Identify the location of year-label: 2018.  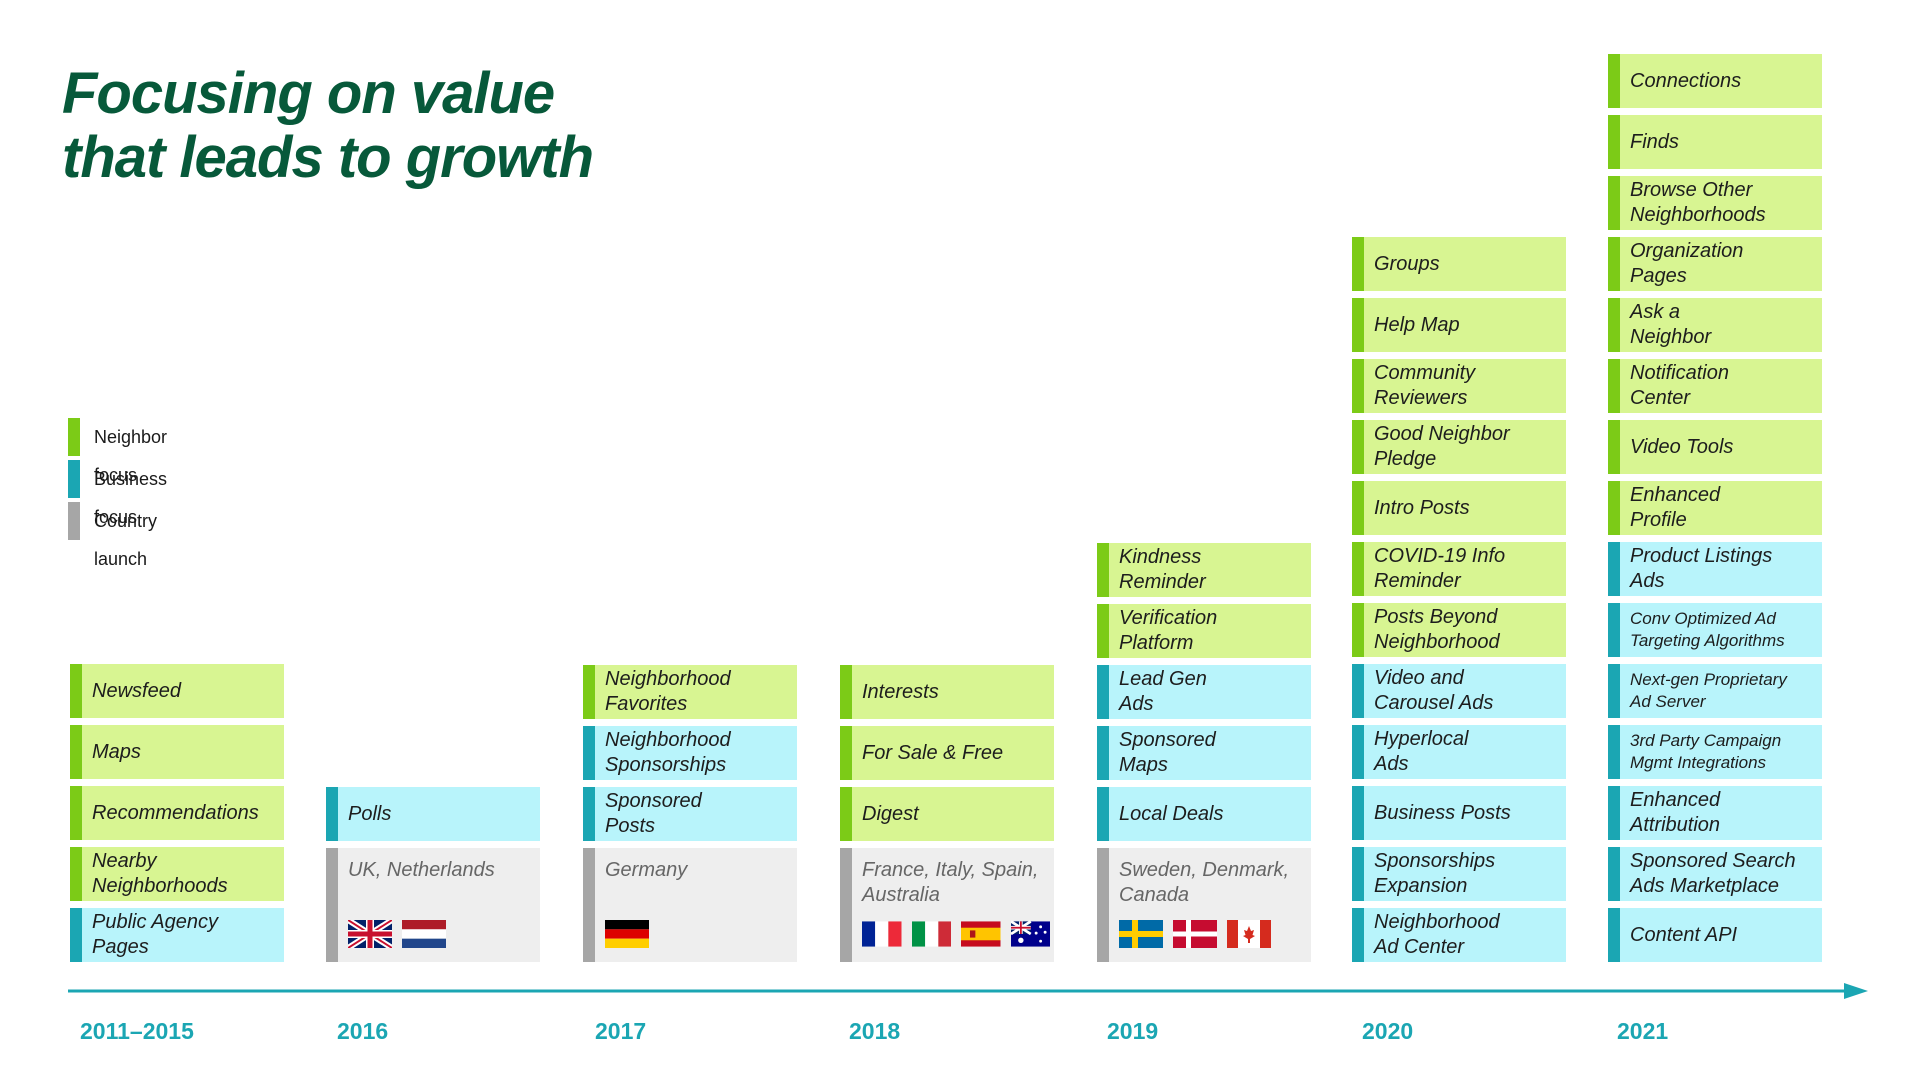
(875, 1031).